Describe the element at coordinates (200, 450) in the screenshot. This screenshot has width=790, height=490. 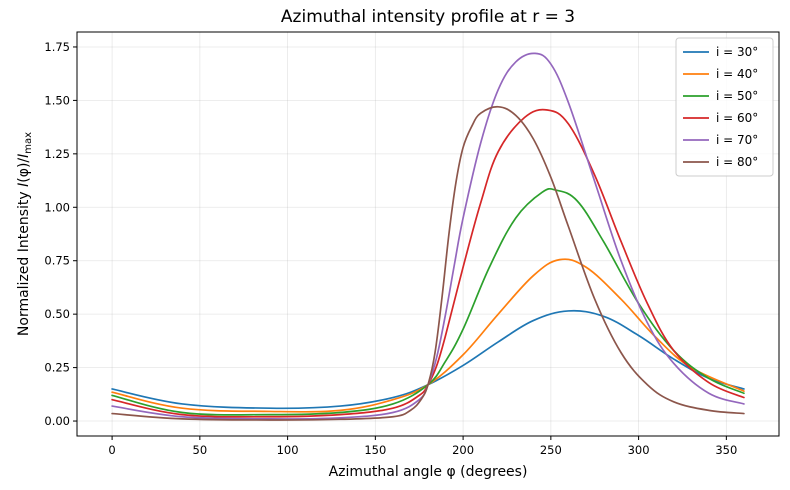
I see `x-tick-label: 50` at that location.